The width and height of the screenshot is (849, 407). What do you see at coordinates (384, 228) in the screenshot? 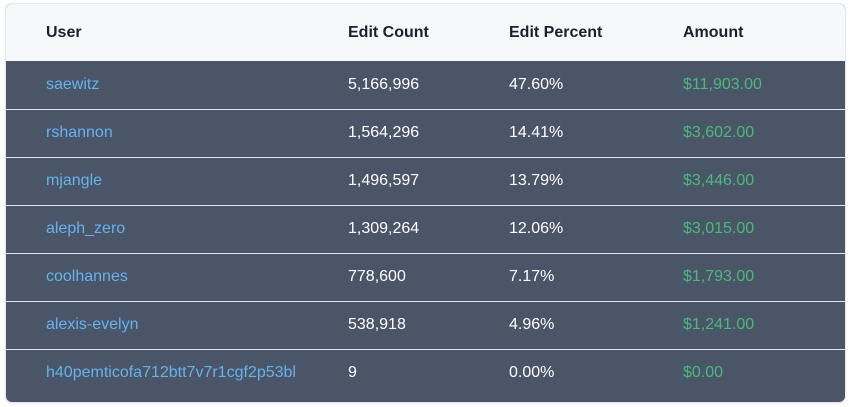
I see `edit-count-cell: 1,309,264` at bounding box center [384, 228].